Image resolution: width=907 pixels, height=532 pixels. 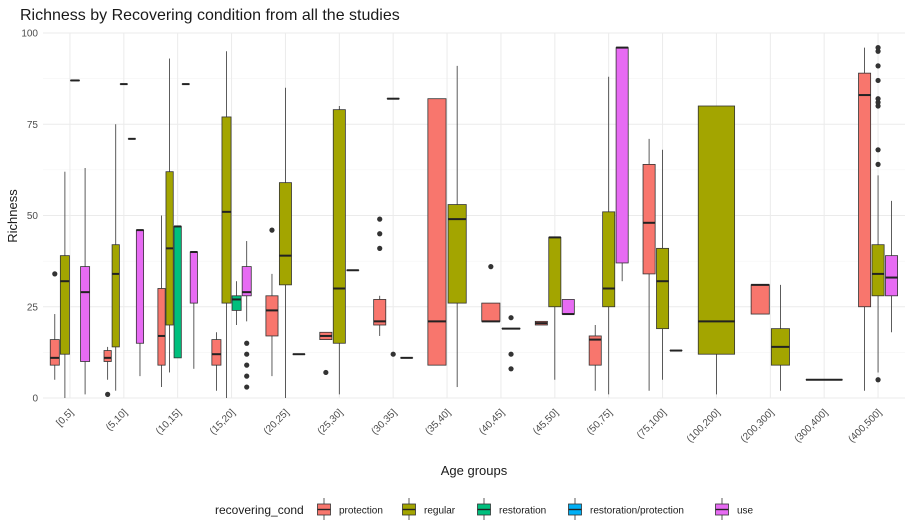 I want to click on x-tick-label: (20,25], so click(x=277, y=422).